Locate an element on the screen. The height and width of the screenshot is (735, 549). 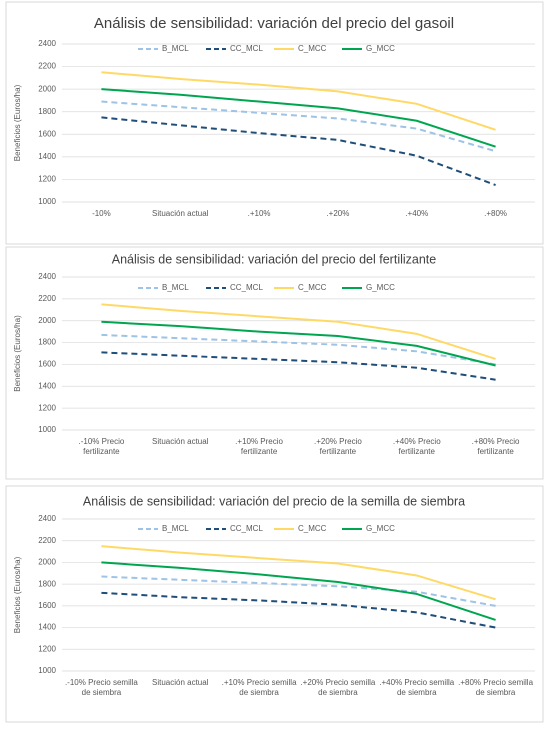
x-tick-label: .+10% is located at coordinates (259, 213).